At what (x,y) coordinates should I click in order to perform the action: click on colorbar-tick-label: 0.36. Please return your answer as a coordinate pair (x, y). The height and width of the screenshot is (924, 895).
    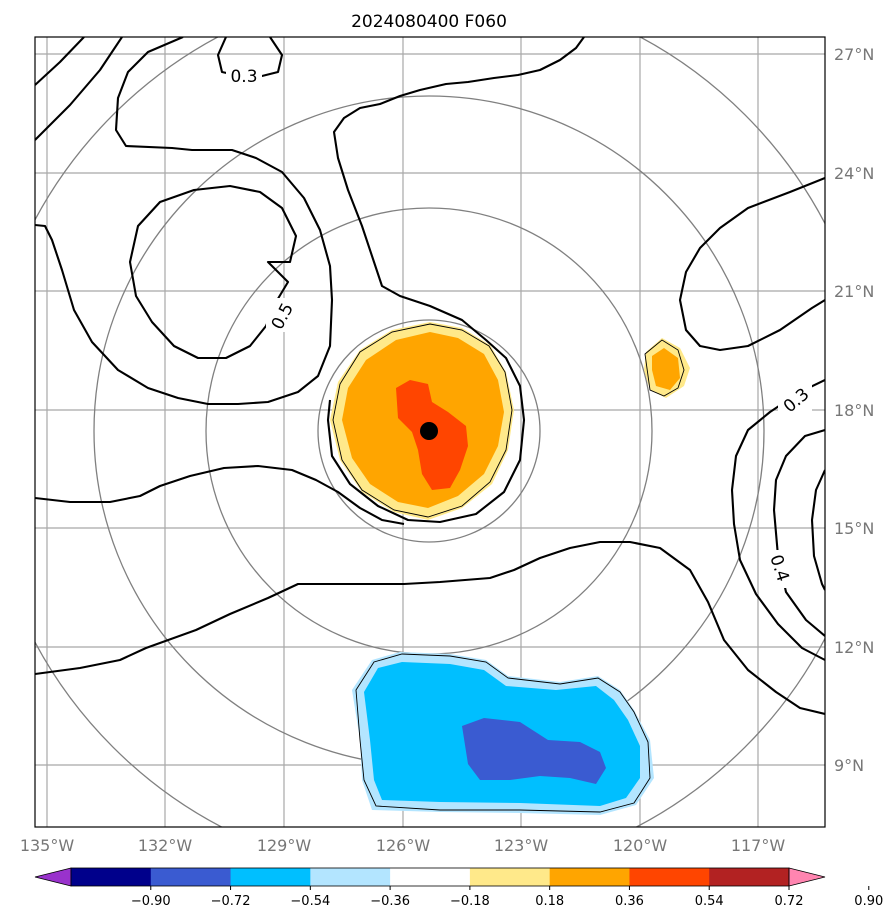
    Looking at the image, I should click on (629, 901).